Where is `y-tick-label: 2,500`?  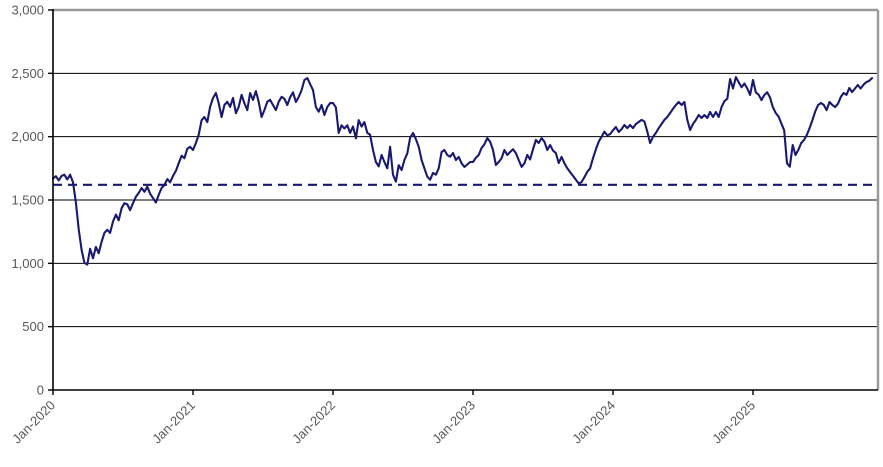
y-tick-label: 2,500 is located at coordinates (27, 73).